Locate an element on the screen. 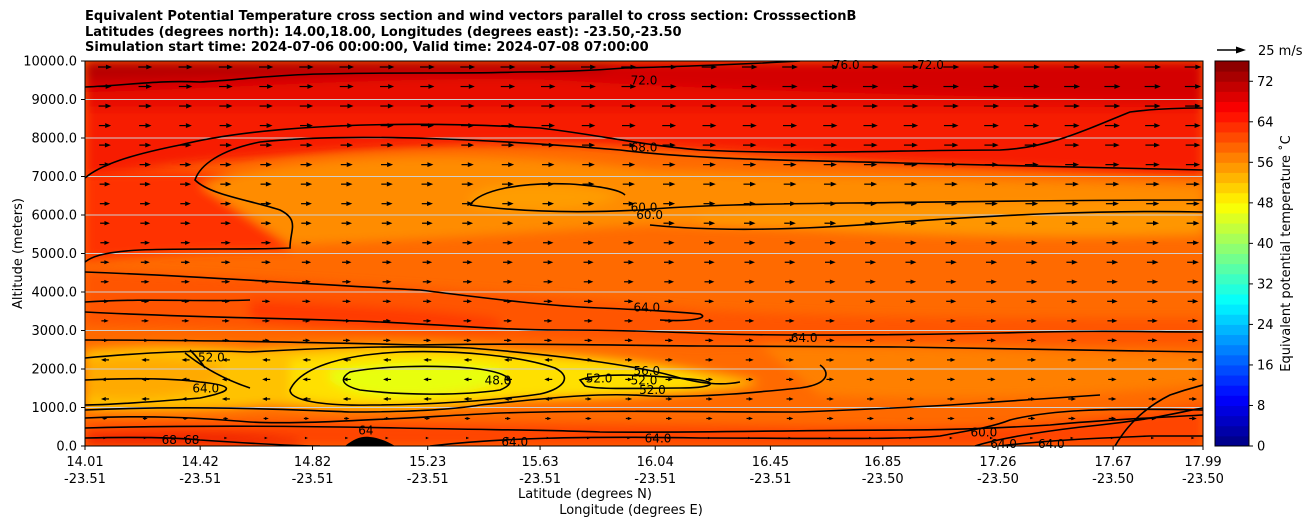 The height and width of the screenshot is (526, 1308). x-tick-label-lat: 14.42 is located at coordinates (200, 462).